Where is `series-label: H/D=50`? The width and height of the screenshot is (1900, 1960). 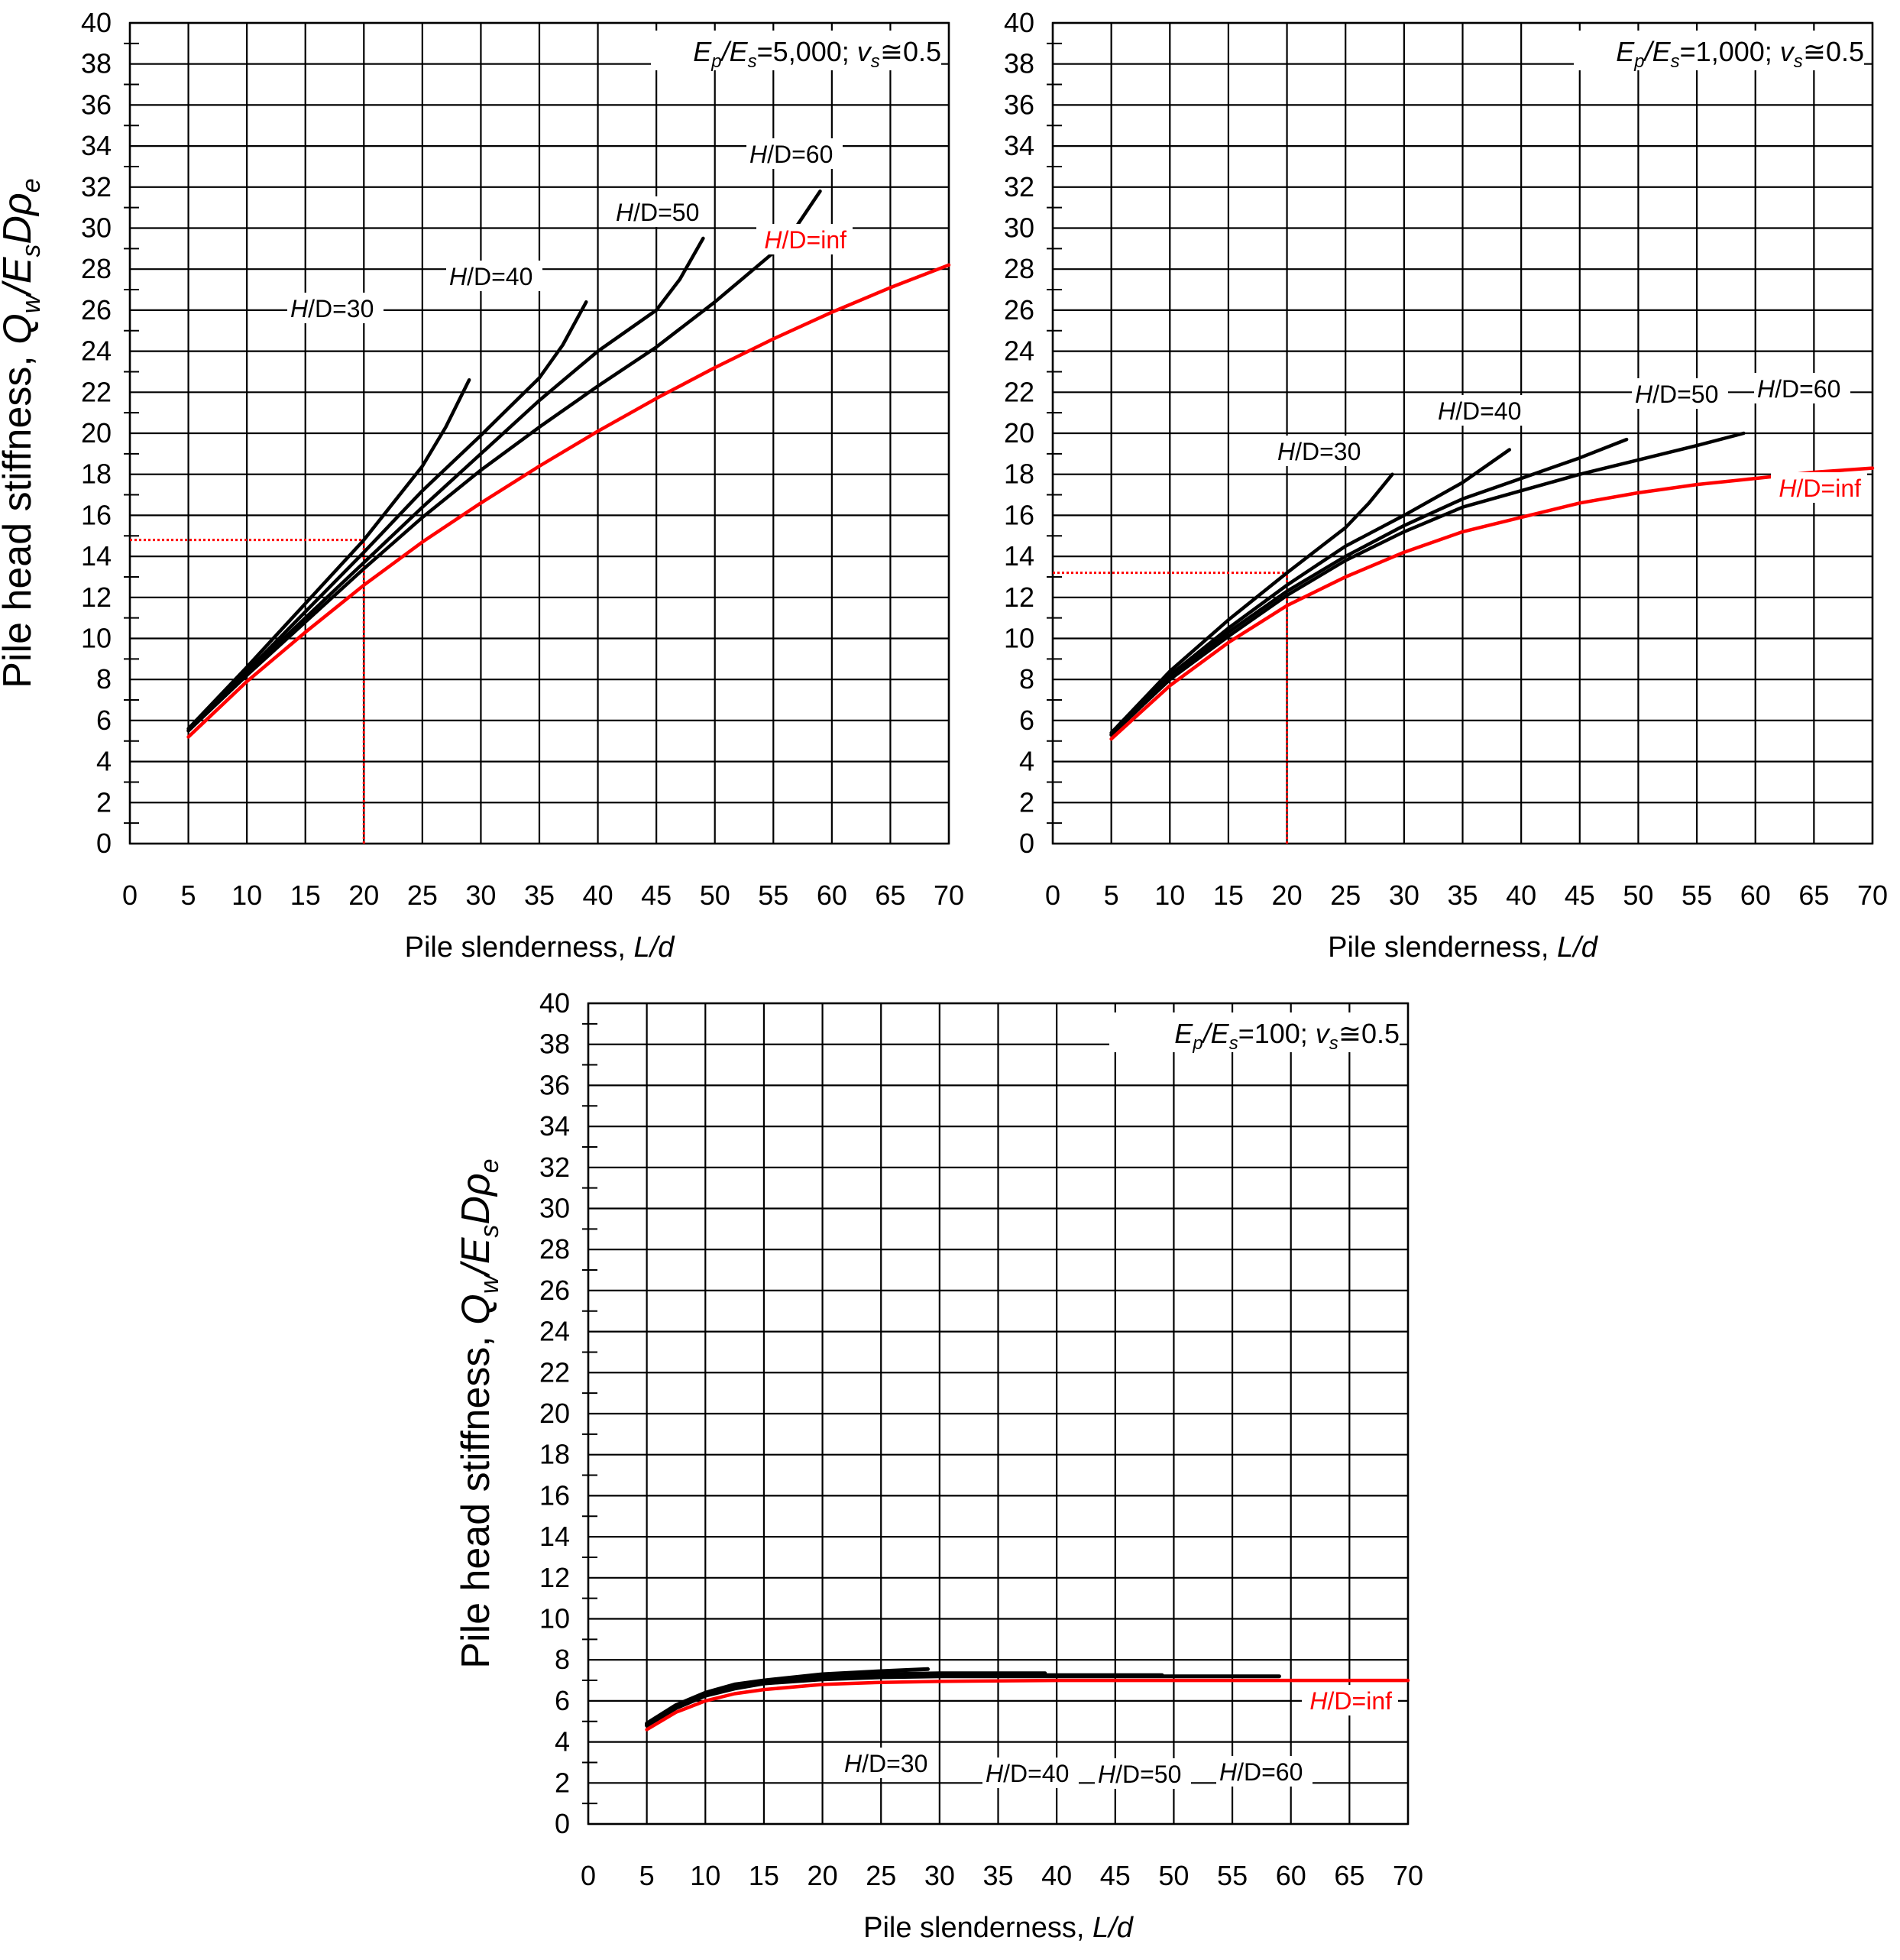
series-label: H/D=50 is located at coordinates (657, 212).